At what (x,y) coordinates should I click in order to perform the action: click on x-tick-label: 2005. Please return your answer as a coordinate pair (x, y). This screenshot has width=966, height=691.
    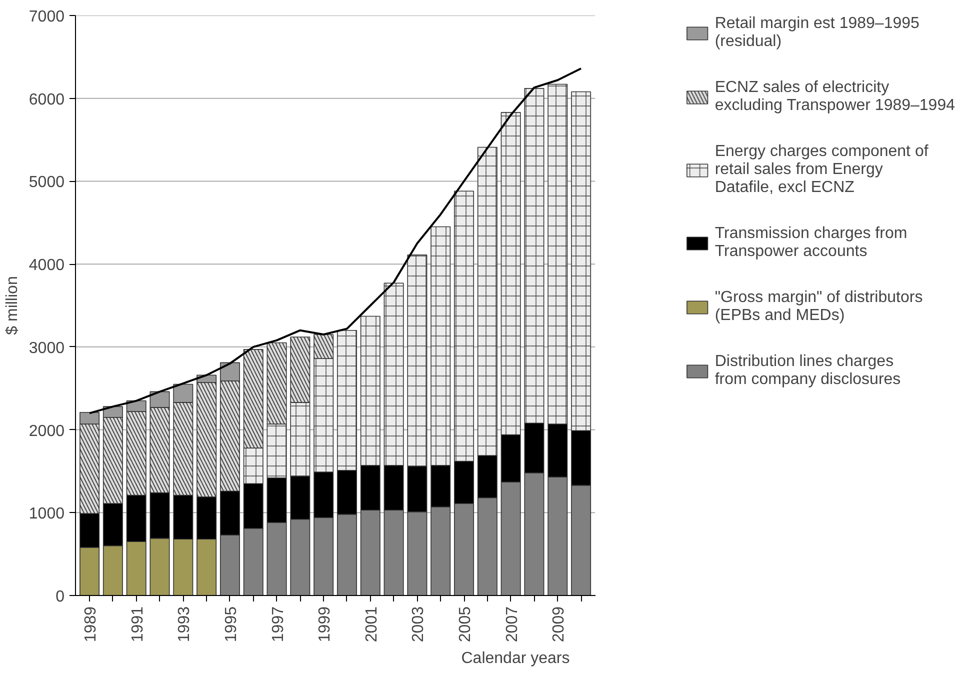
    Looking at the image, I should click on (465, 624).